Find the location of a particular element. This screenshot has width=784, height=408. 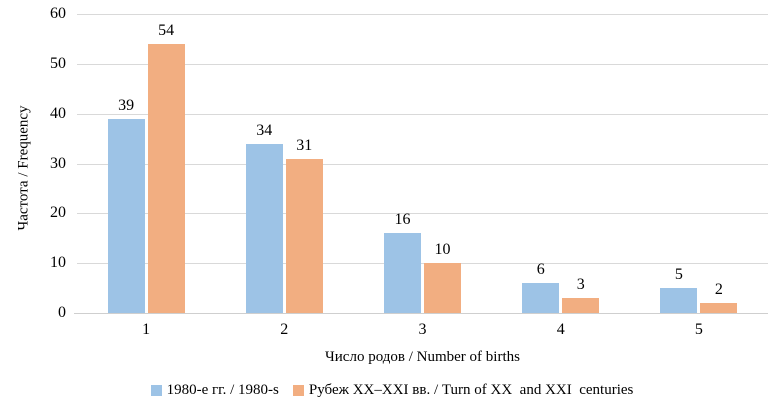

bar-value-label: 10 is located at coordinates (442, 250).